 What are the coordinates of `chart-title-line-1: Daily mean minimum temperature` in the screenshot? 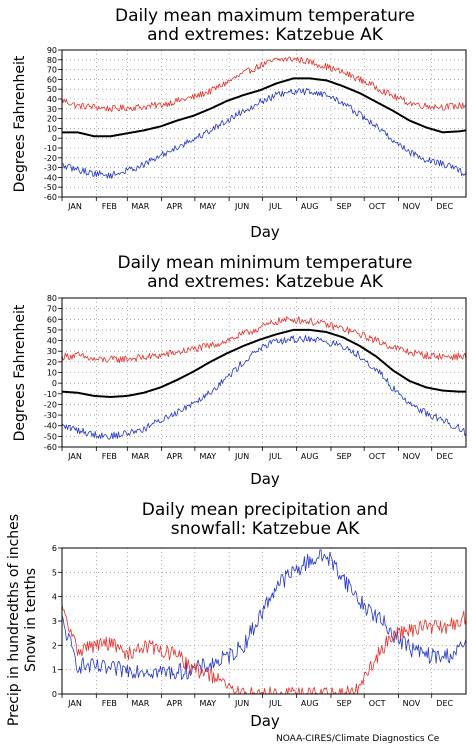 It's located at (265, 263).